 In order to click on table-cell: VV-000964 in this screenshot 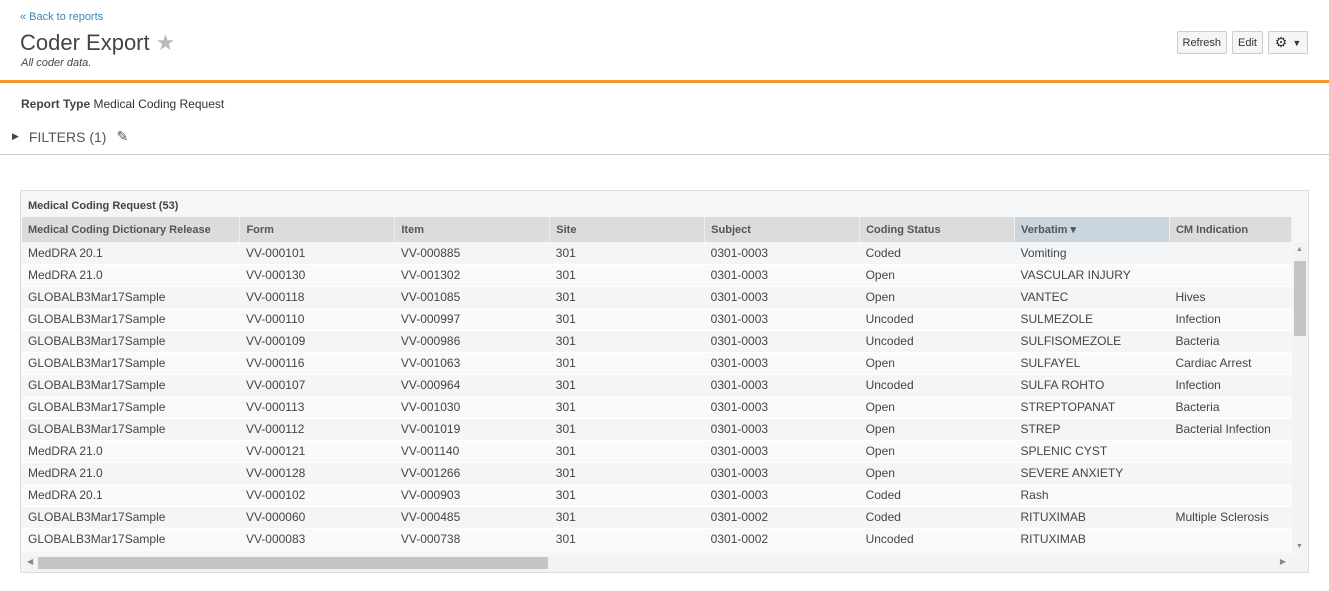, I will do `click(472, 385)`.